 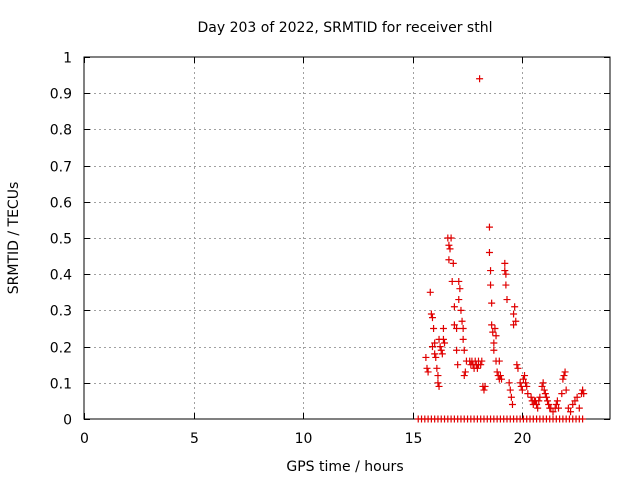 What do you see at coordinates (61, 385) in the screenshot?
I see `y-tick-label: 0.1` at bounding box center [61, 385].